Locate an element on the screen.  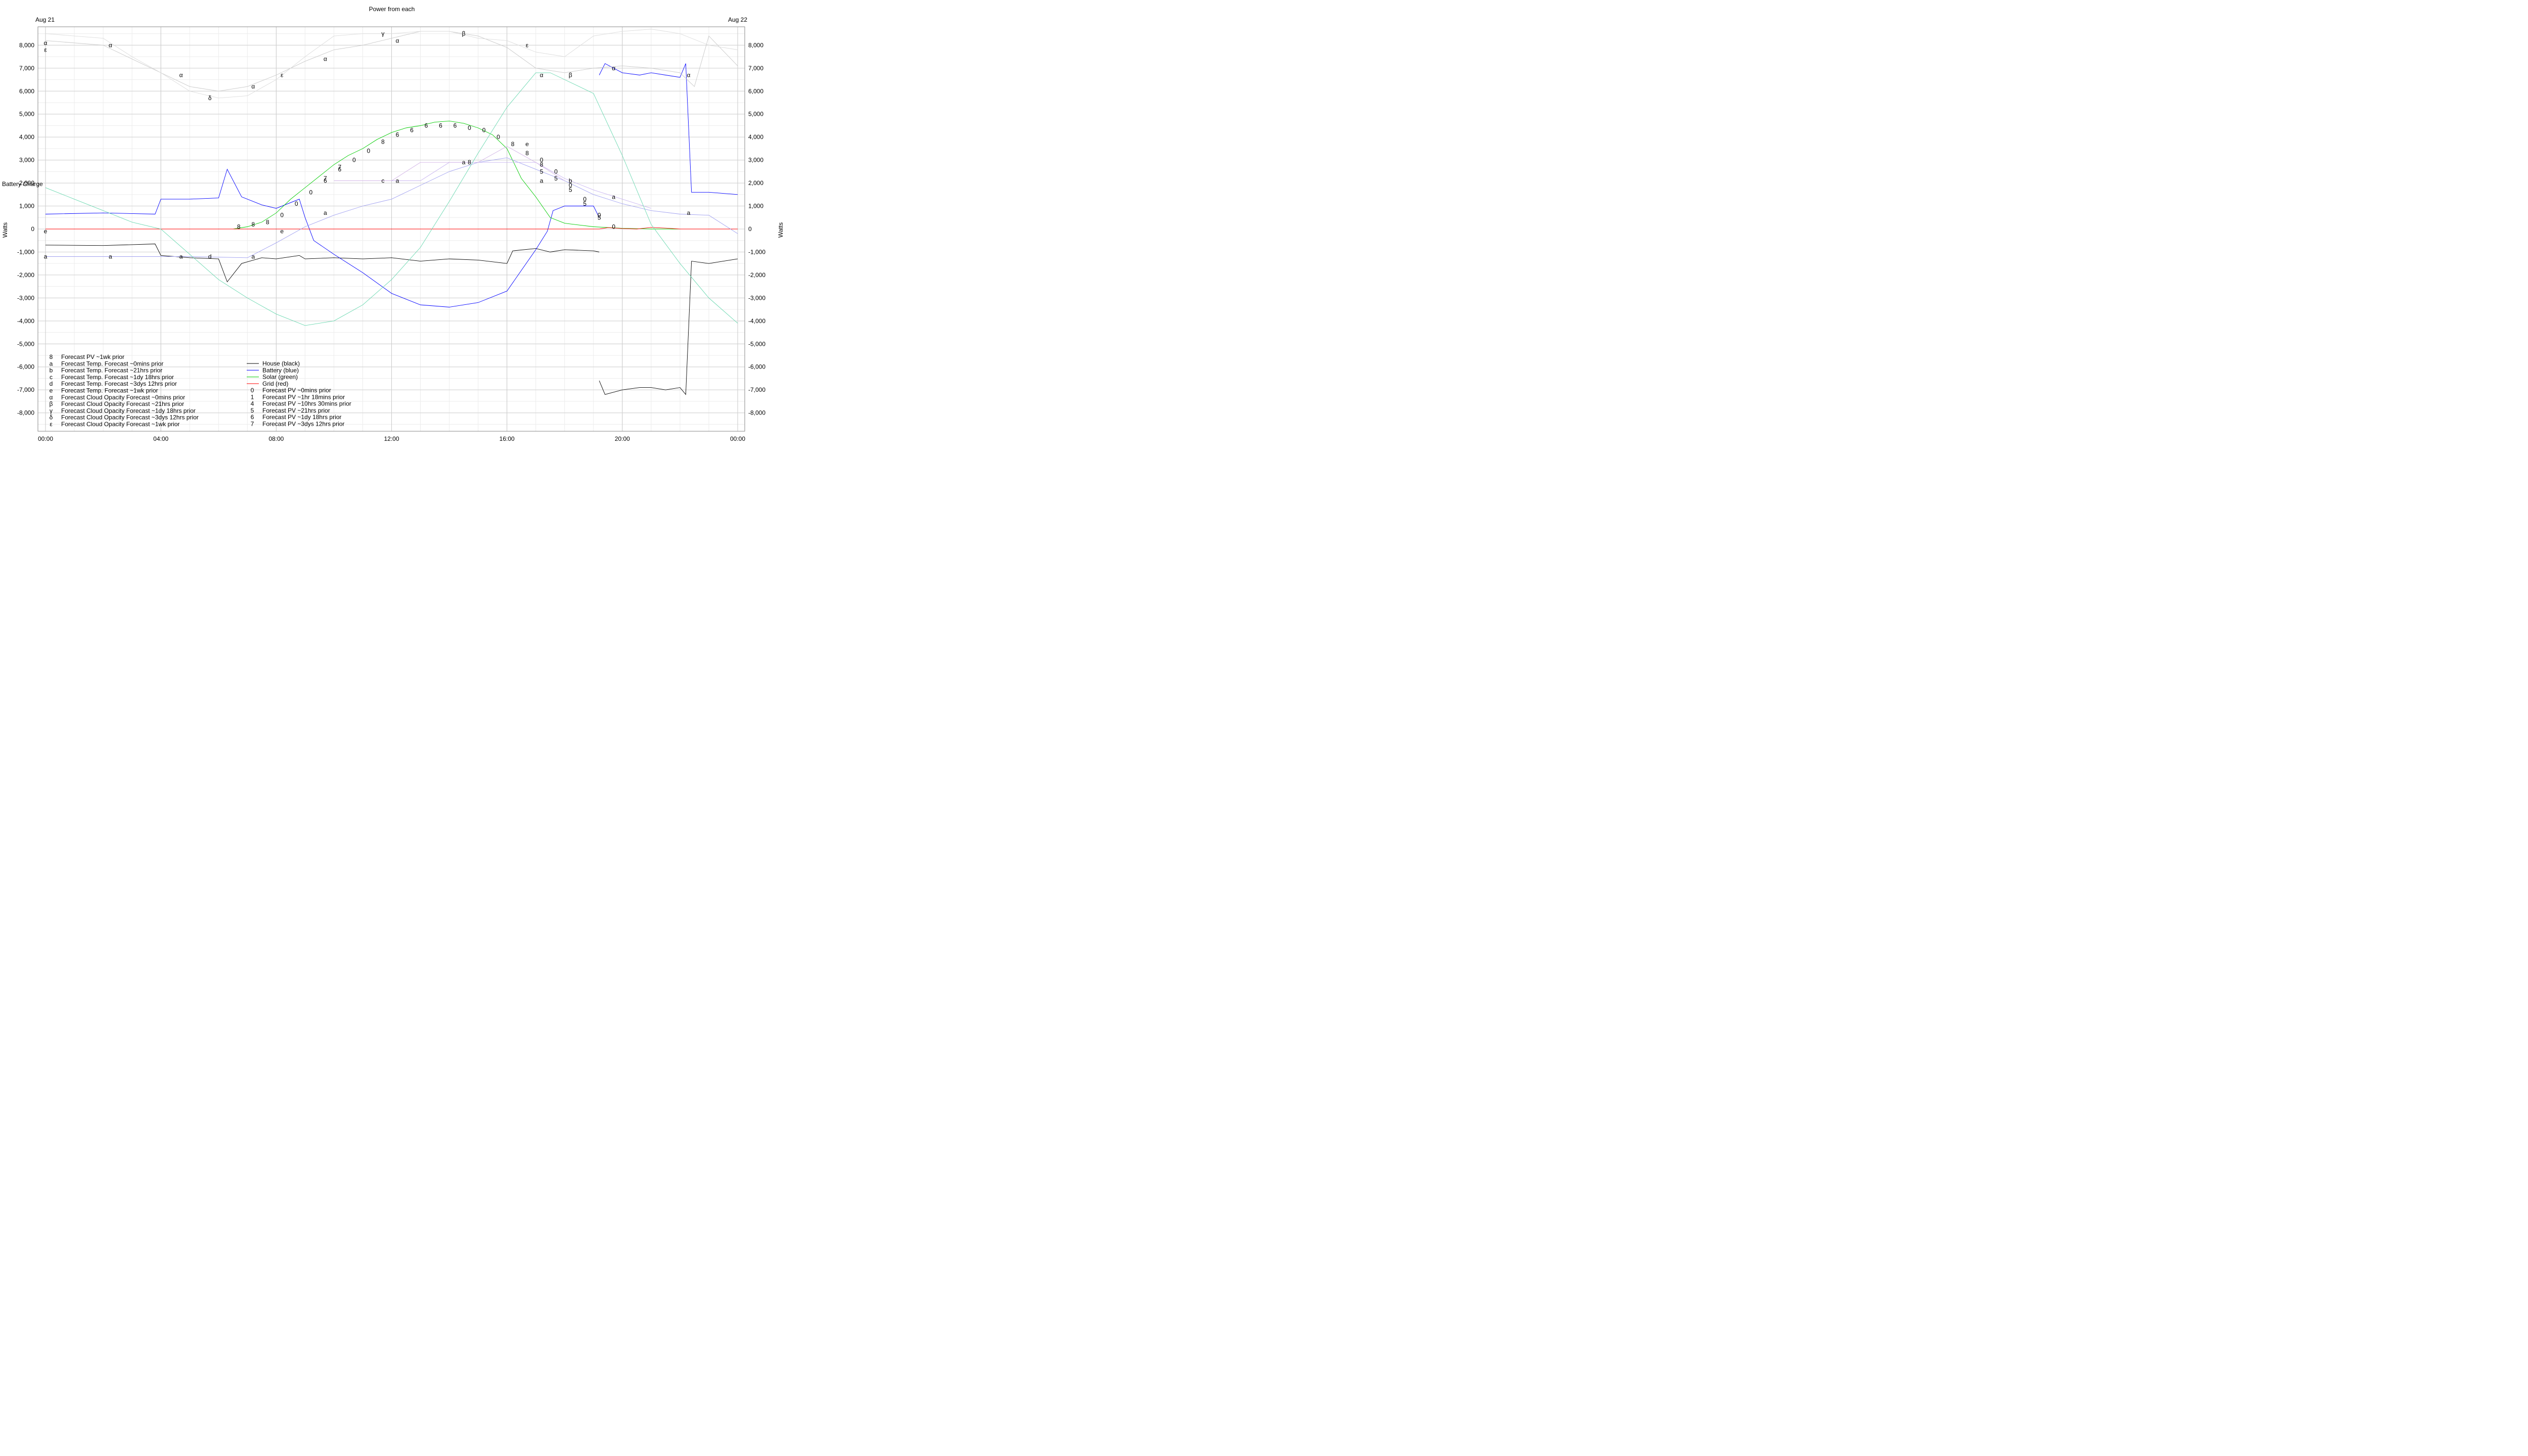
y-tick-label-right: 8,000 is located at coordinates (756, 45).